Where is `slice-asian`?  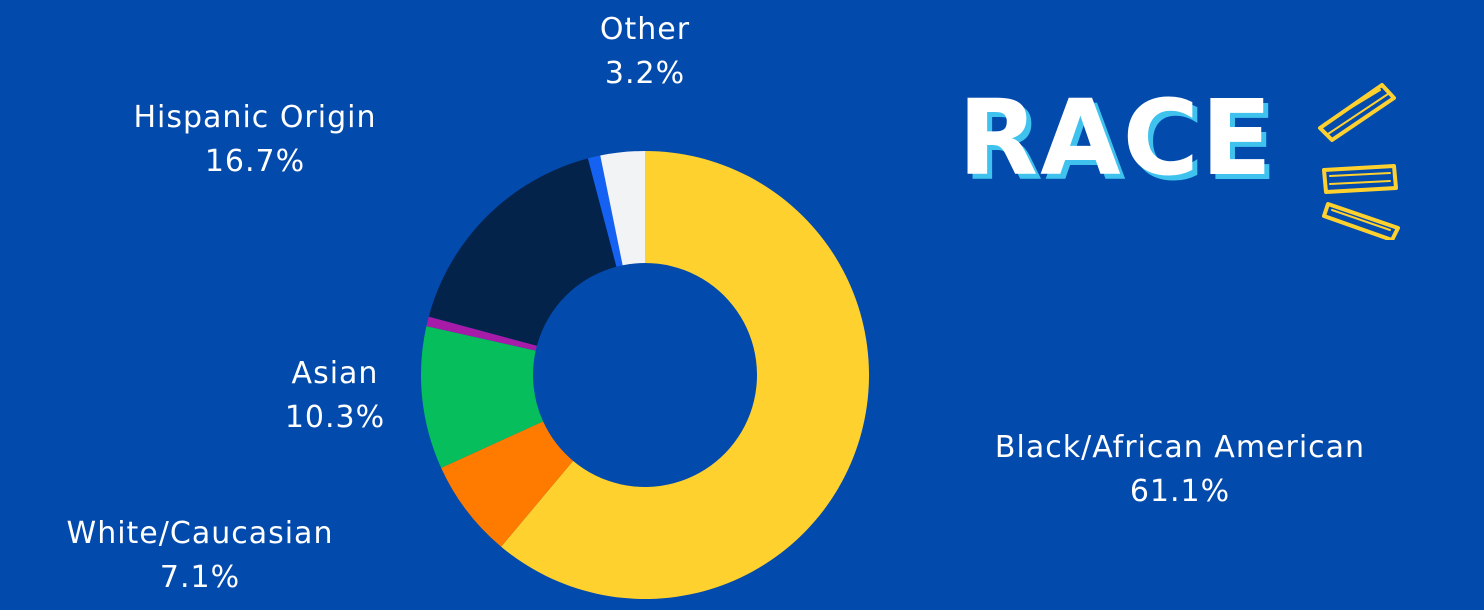
slice-asian is located at coordinates (482, 397).